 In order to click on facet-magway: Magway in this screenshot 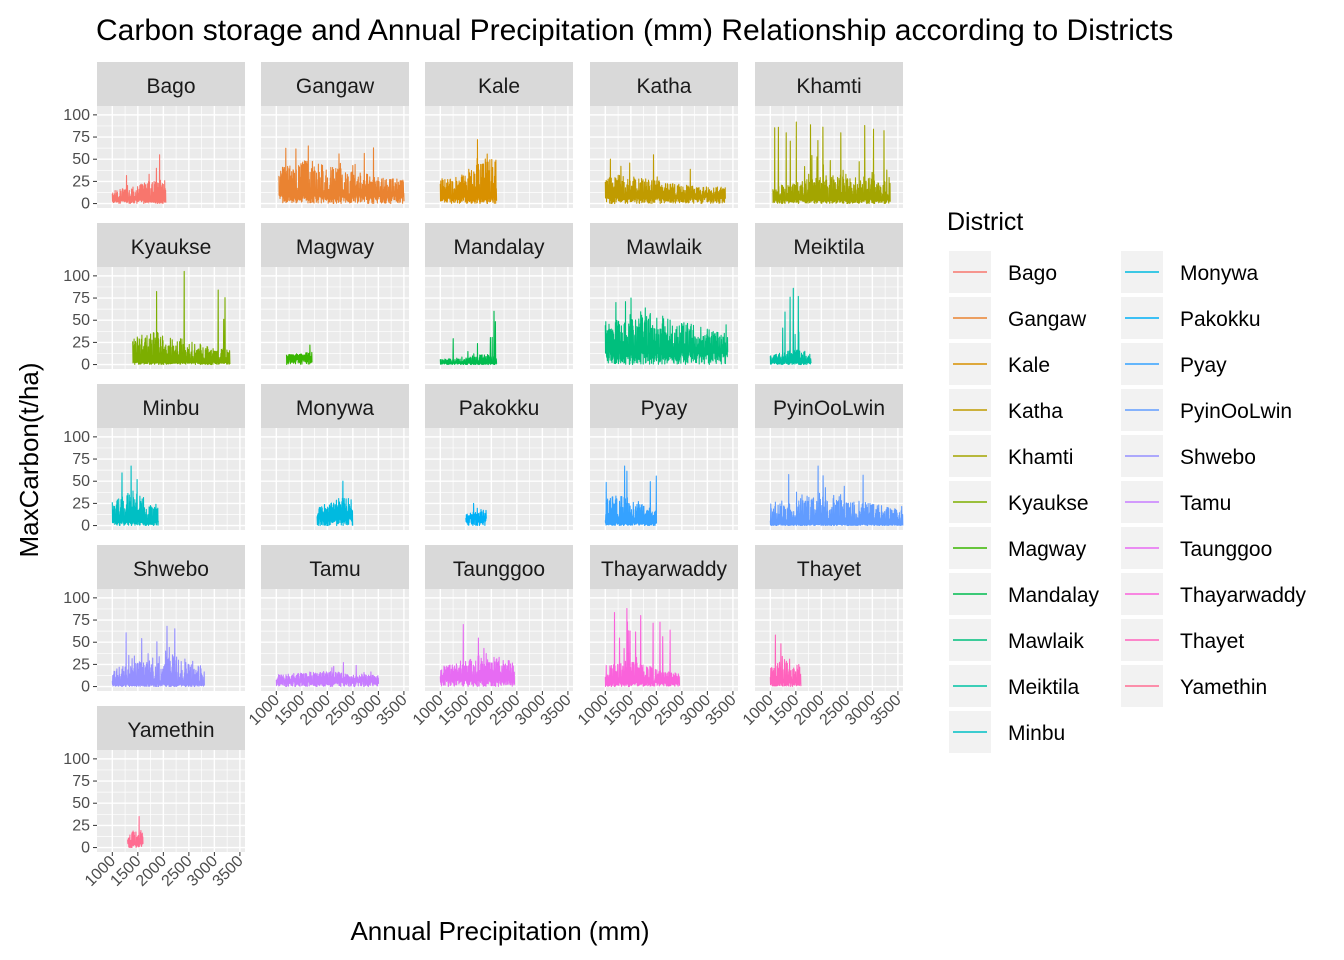, I will do `click(335, 296)`.